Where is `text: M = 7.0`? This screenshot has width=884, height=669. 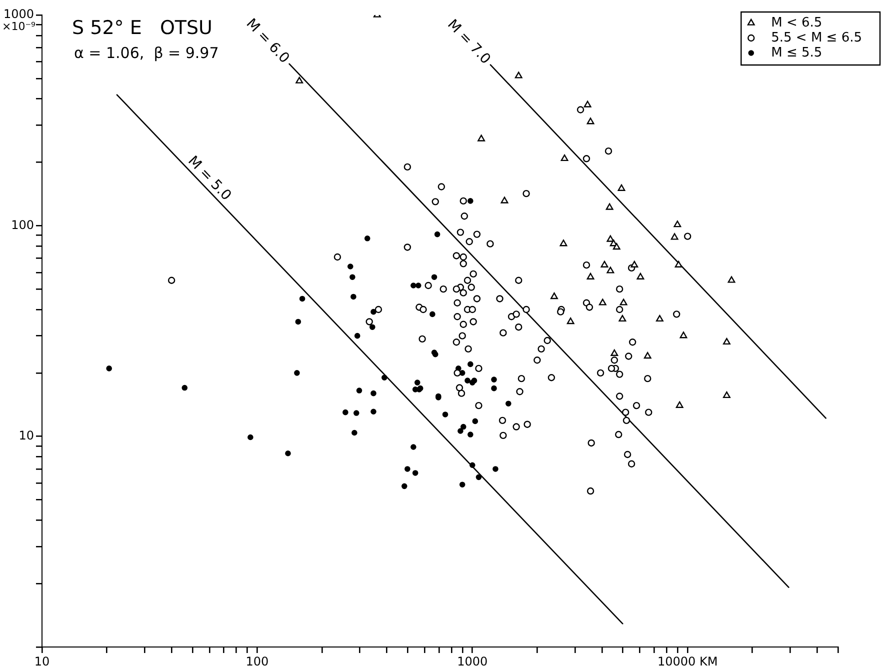
text: M = 7.0 is located at coordinates (469, 42).